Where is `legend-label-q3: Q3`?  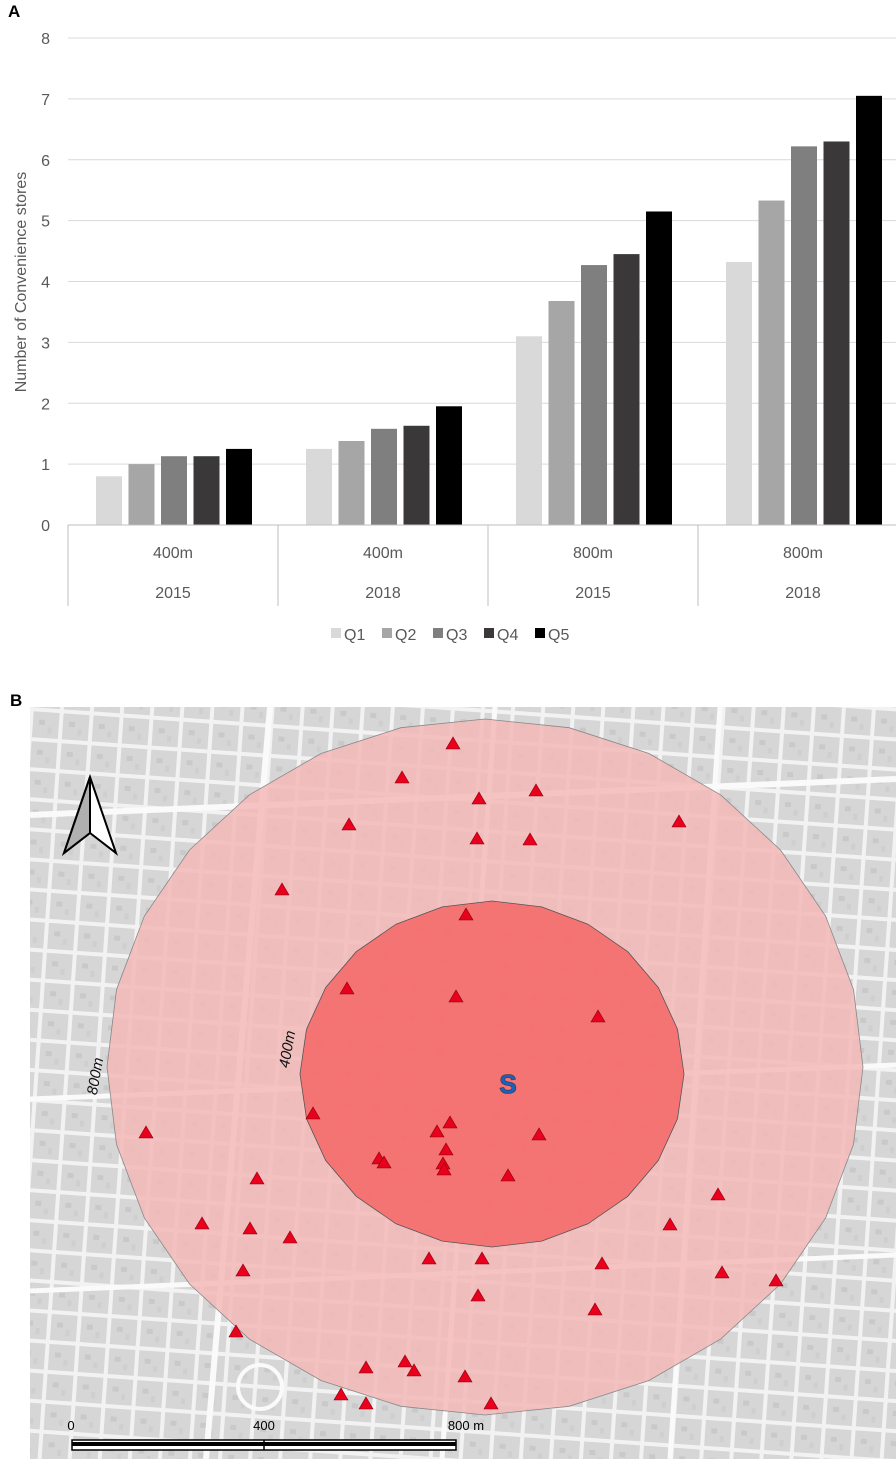
legend-label-q3: Q3 is located at coordinates (456, 635).